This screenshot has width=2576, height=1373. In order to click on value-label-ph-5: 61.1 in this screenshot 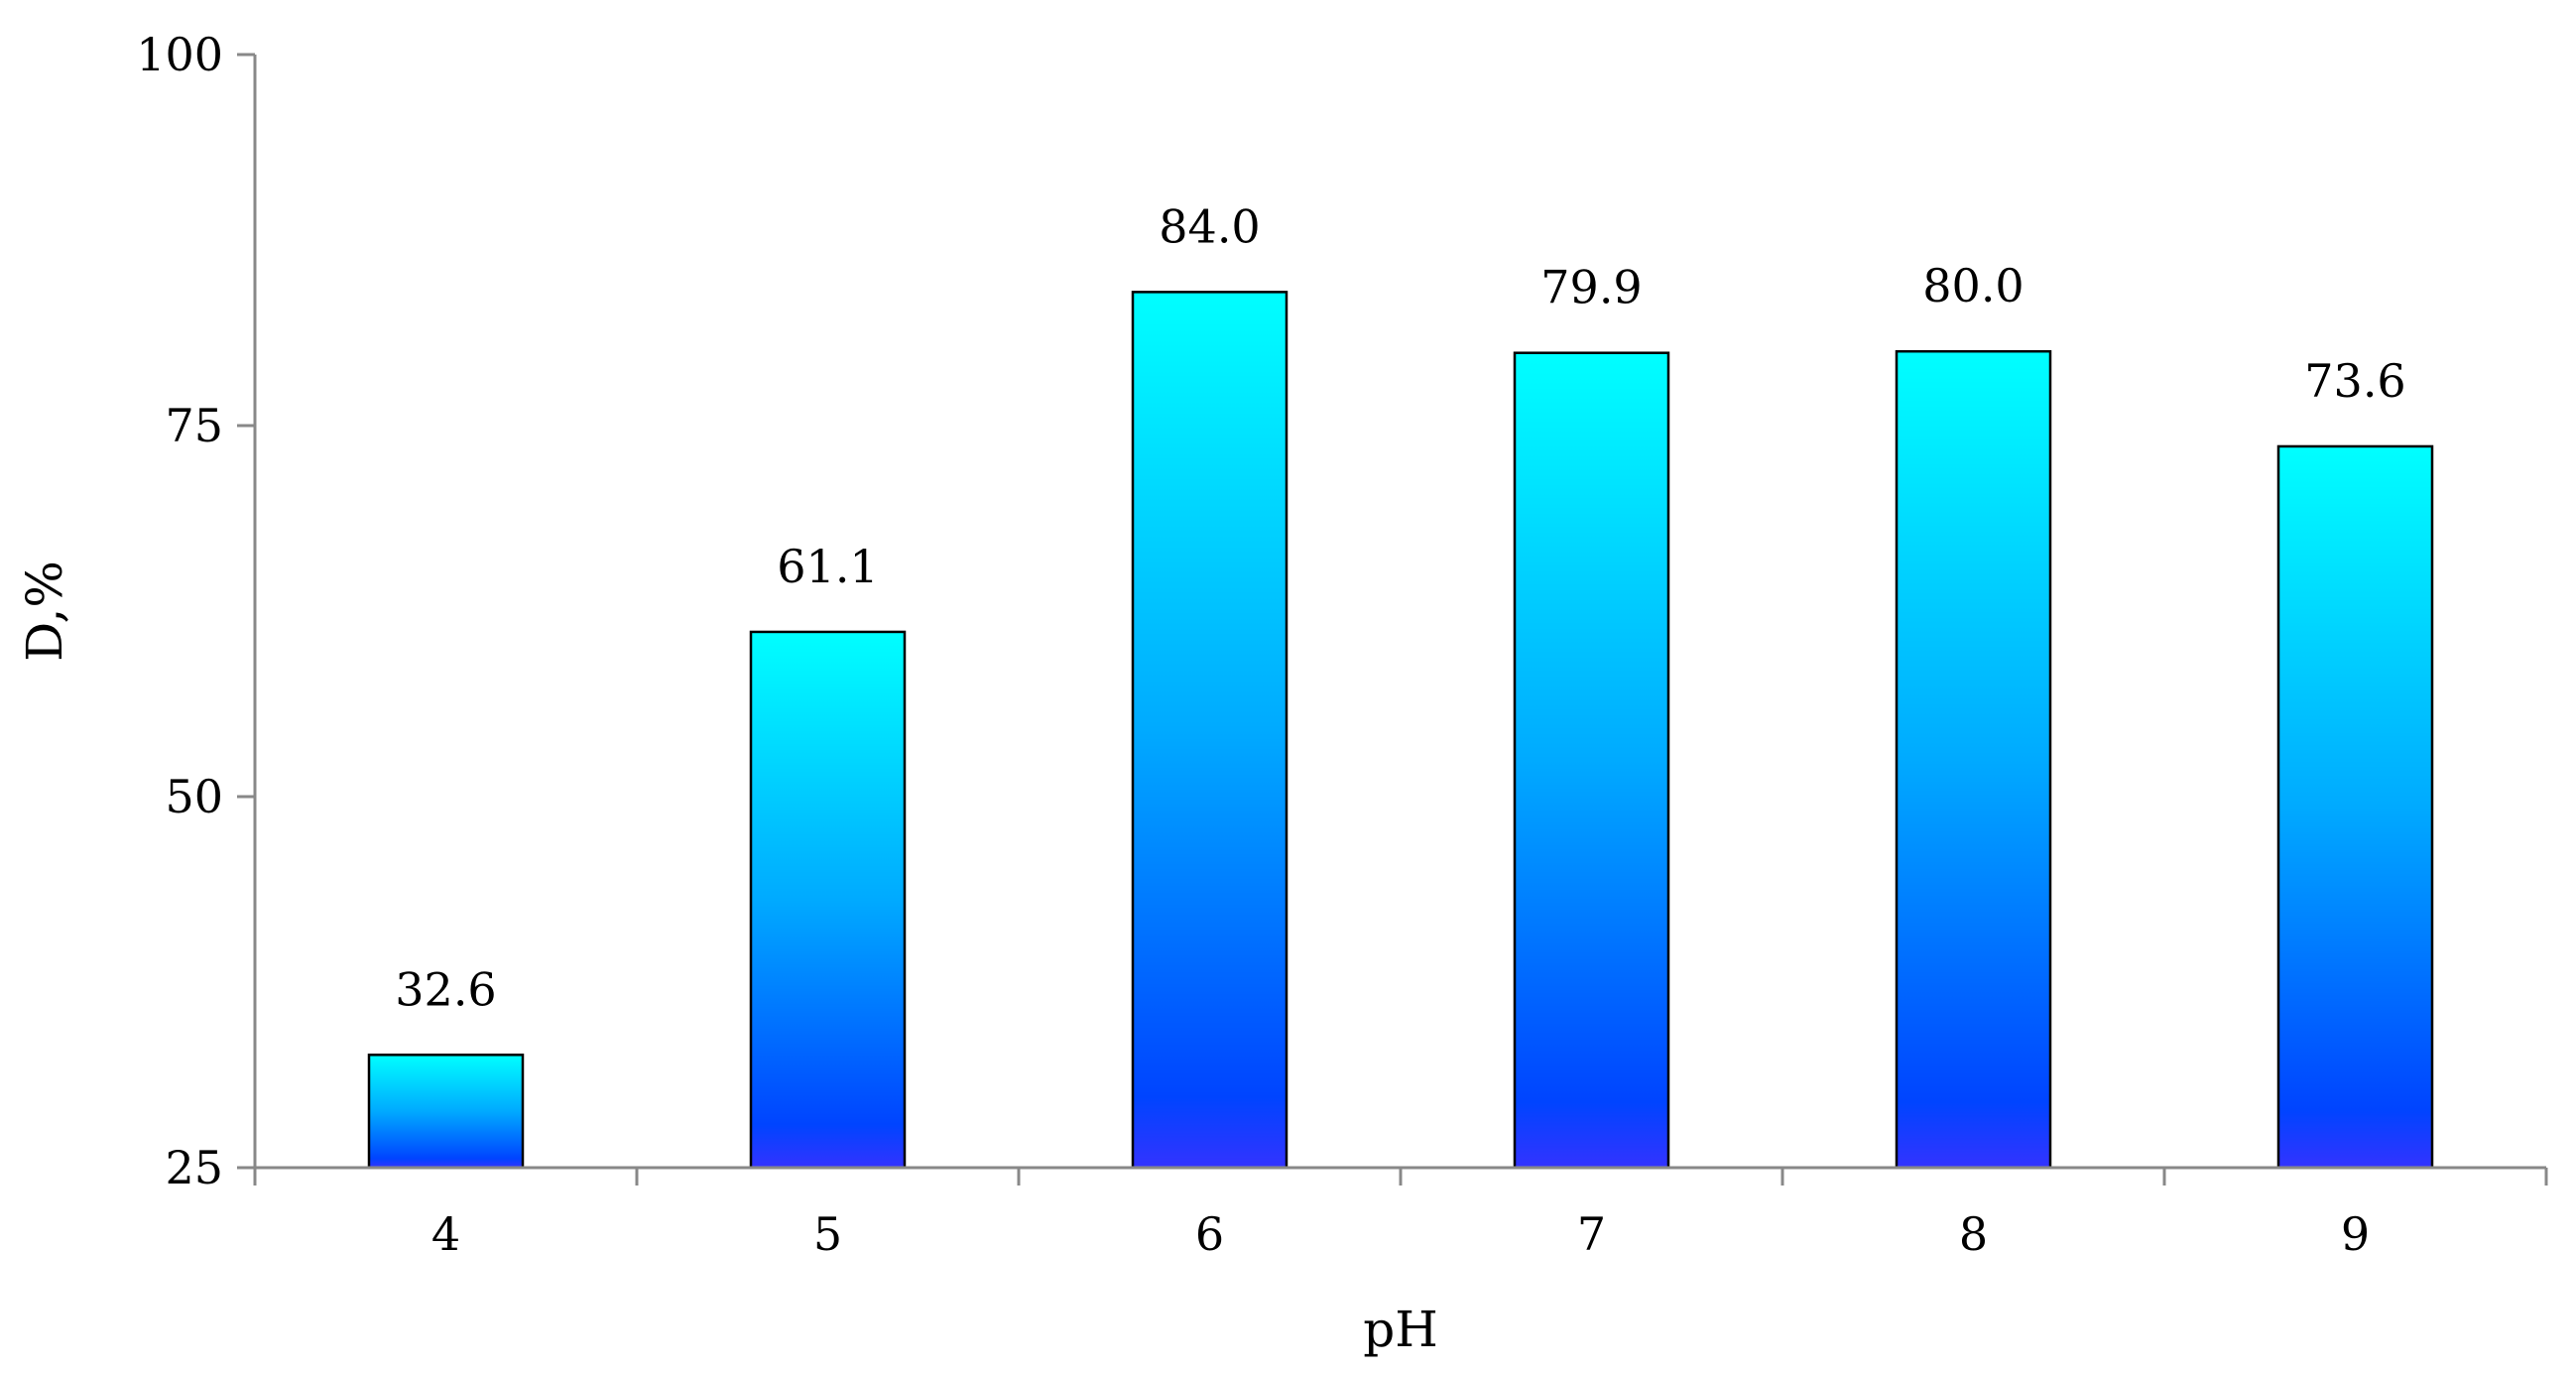, I will do `click(827, 566)`.